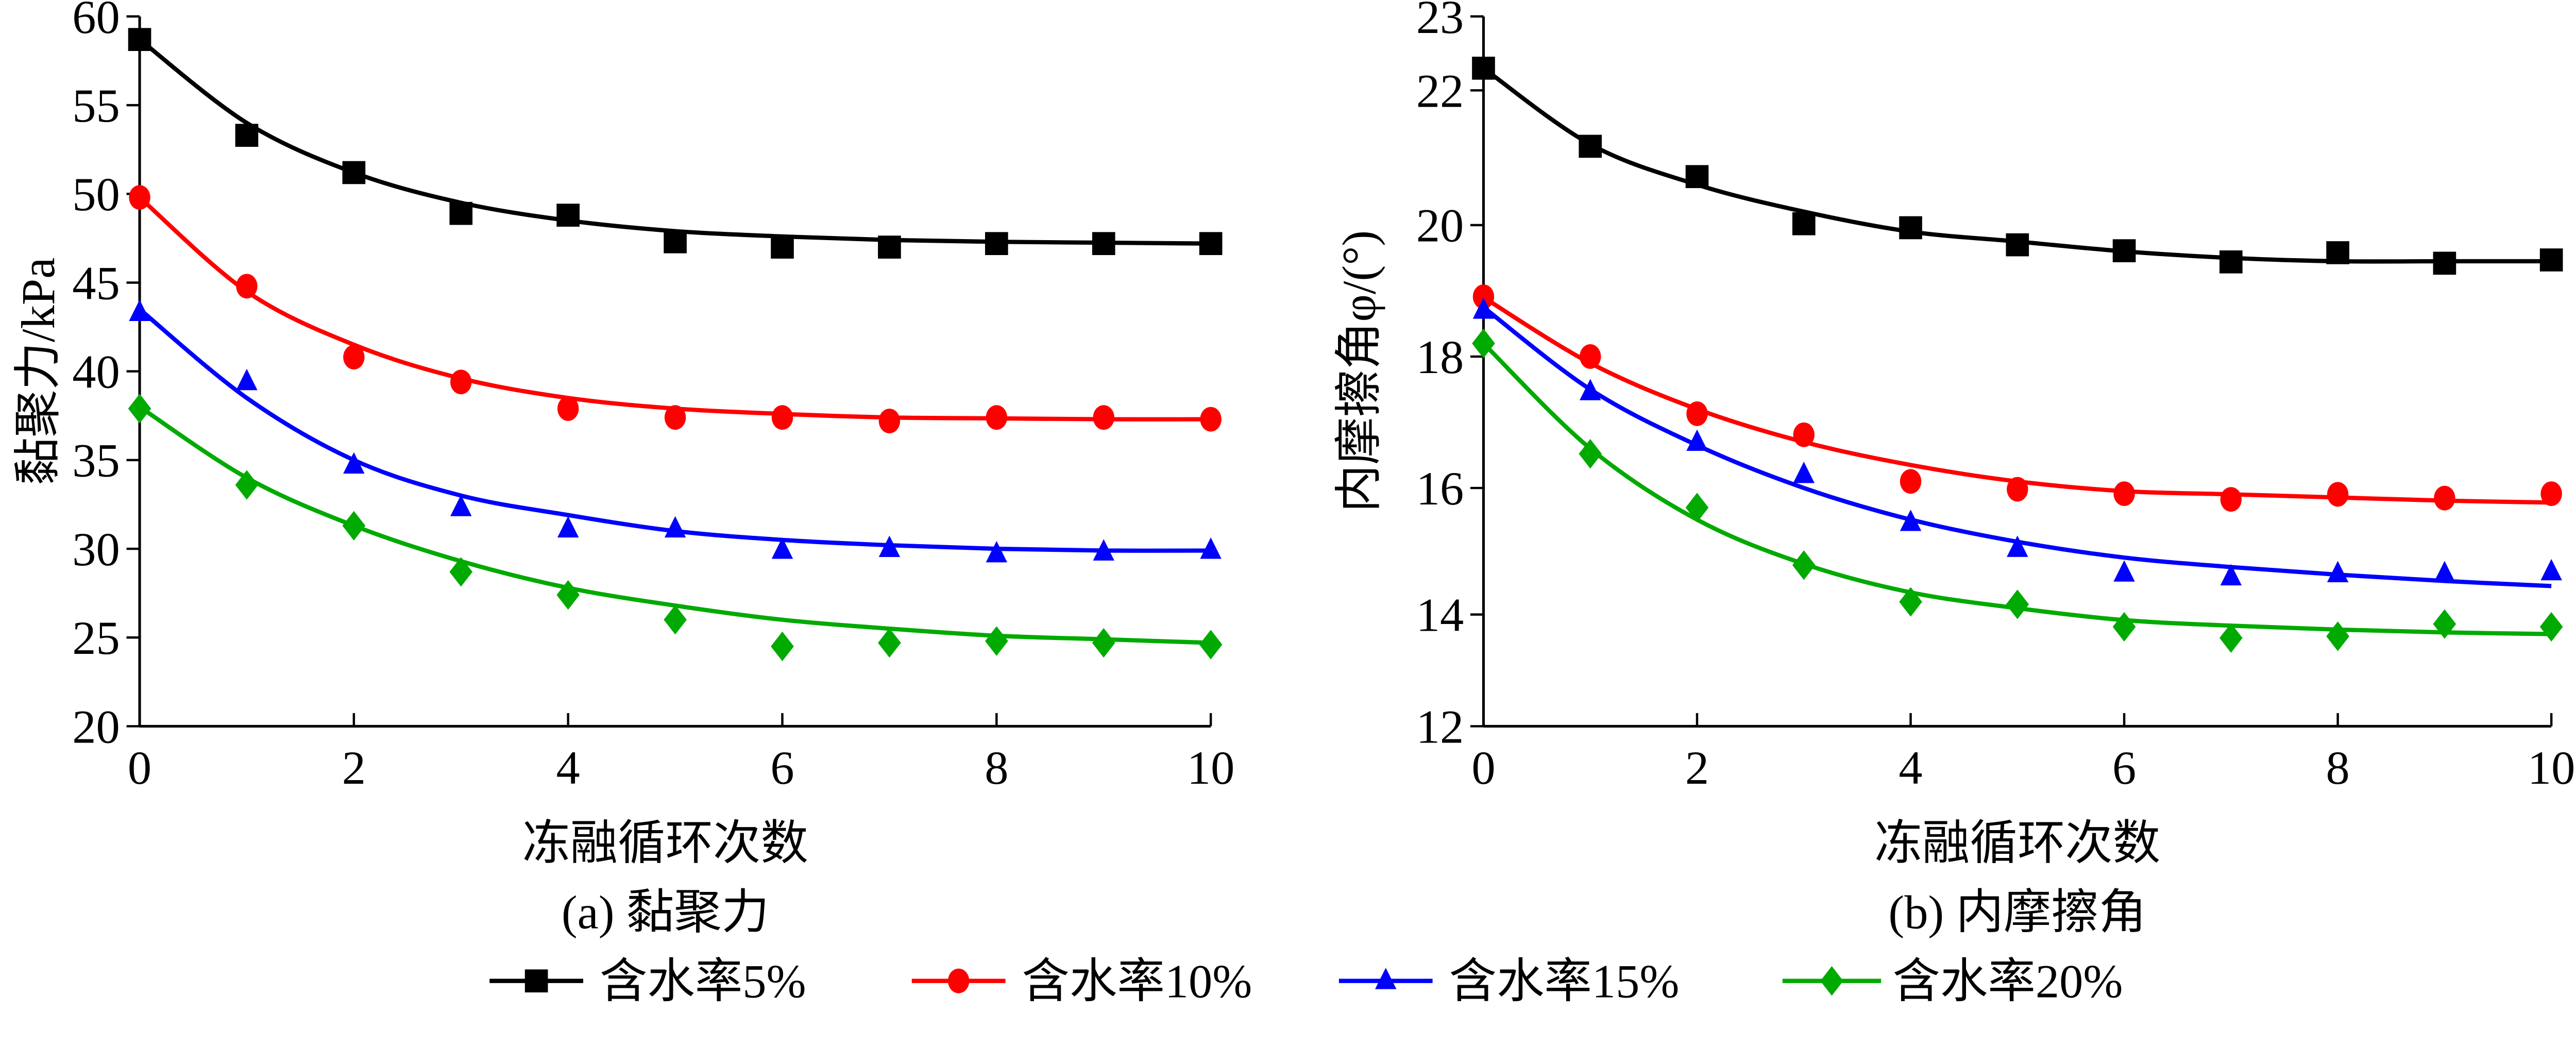 This screenshot has height=1063, width=2576. I want to click on legend: 含水率5% 含水率10% 含水率15% 含水率20%, so click(1306, 982).